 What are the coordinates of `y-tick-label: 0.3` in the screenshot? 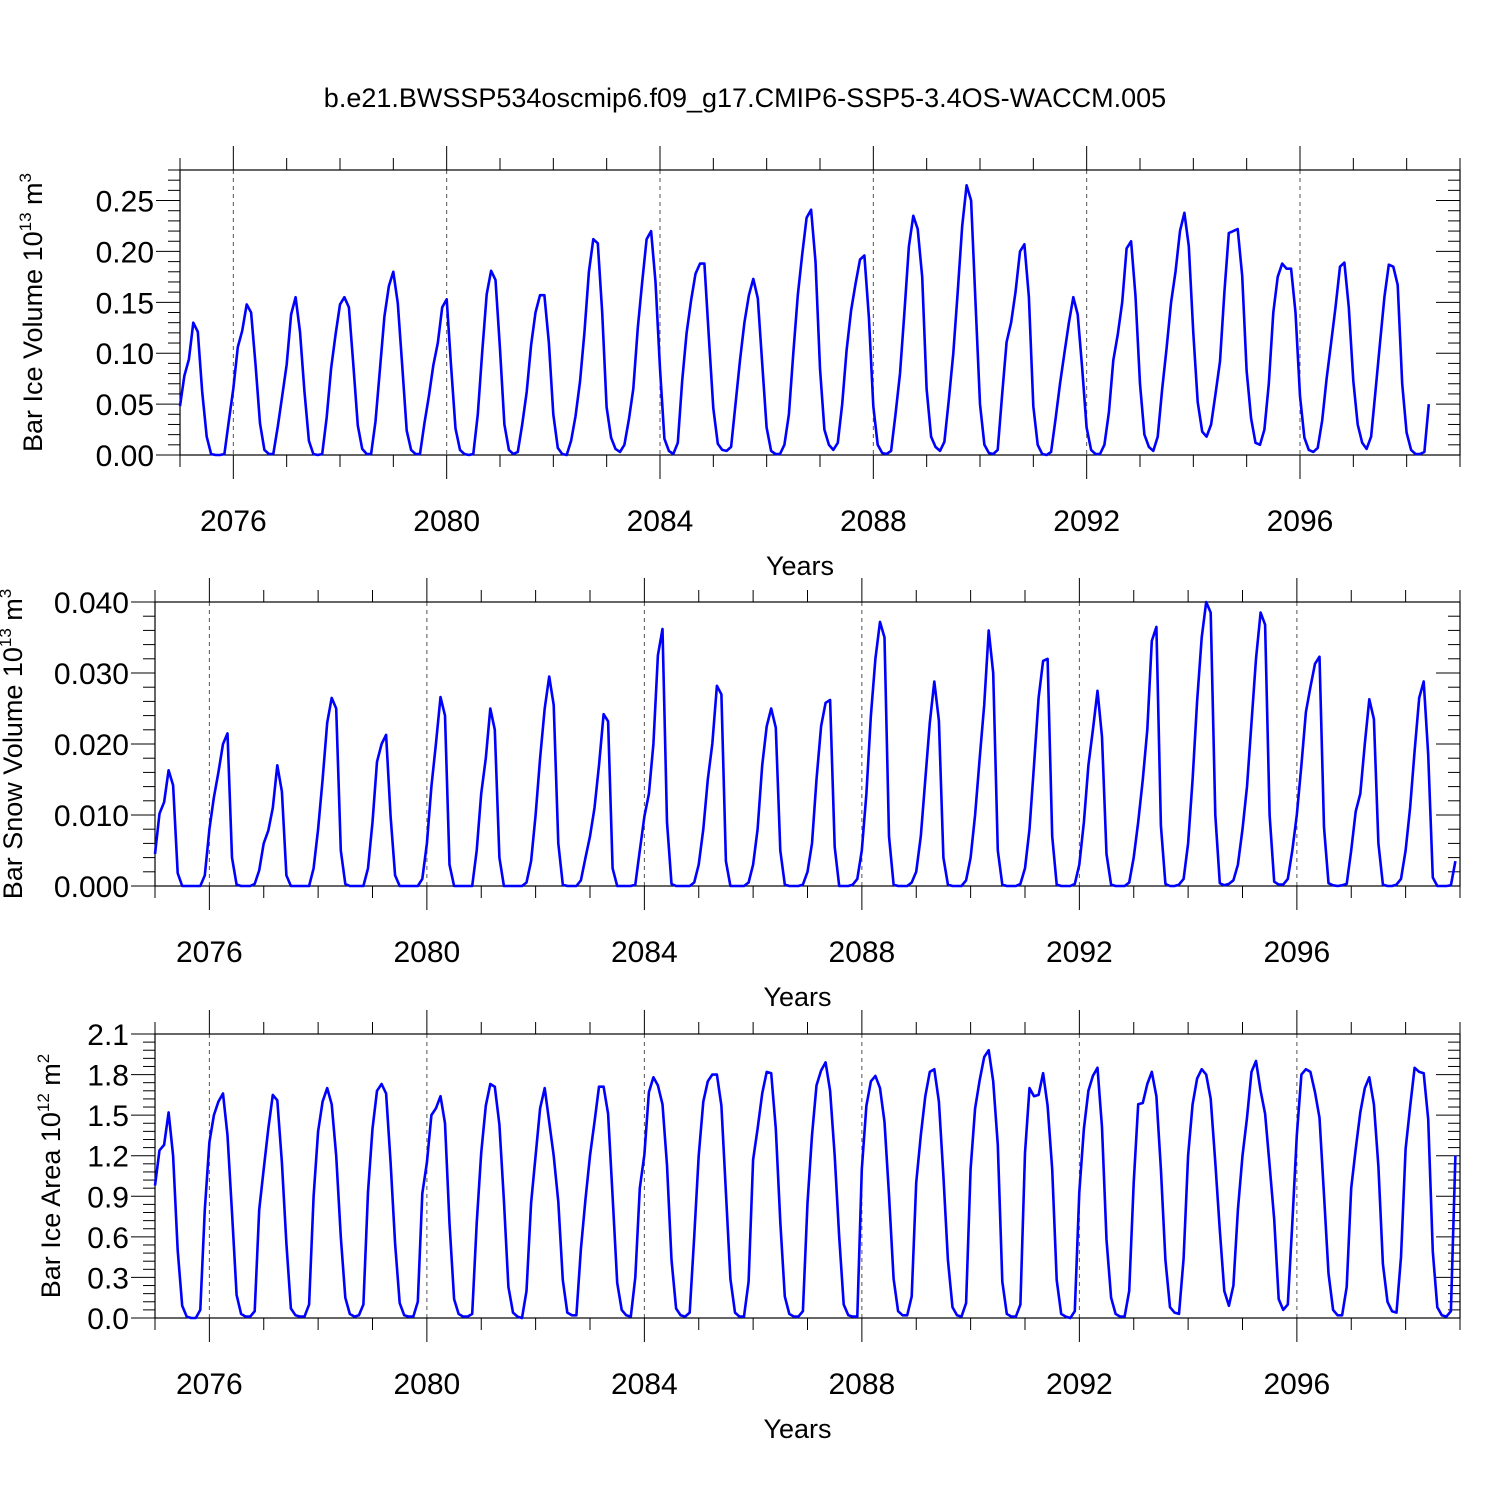 It's located at (108, 1278).